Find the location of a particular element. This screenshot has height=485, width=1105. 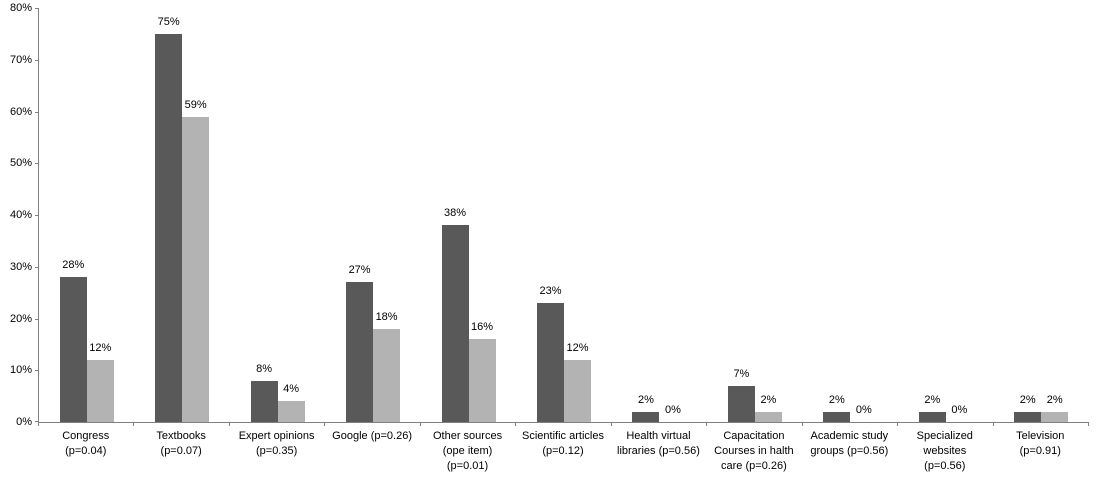

category-label: Congress (p=0.04) is located at coordinates (86, 443).